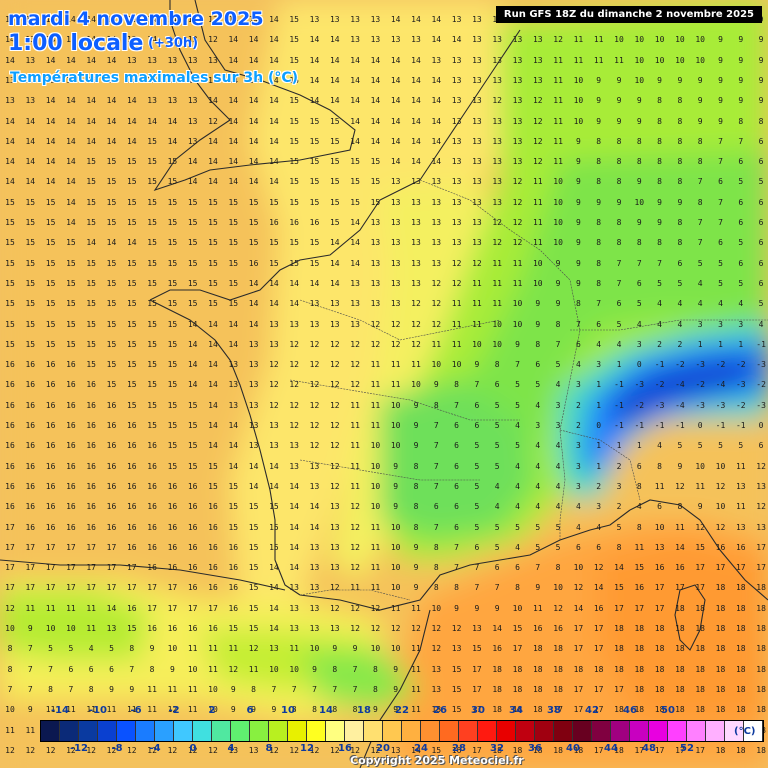  I want to click on legend-label-bottom: 36, so click(535, 748).